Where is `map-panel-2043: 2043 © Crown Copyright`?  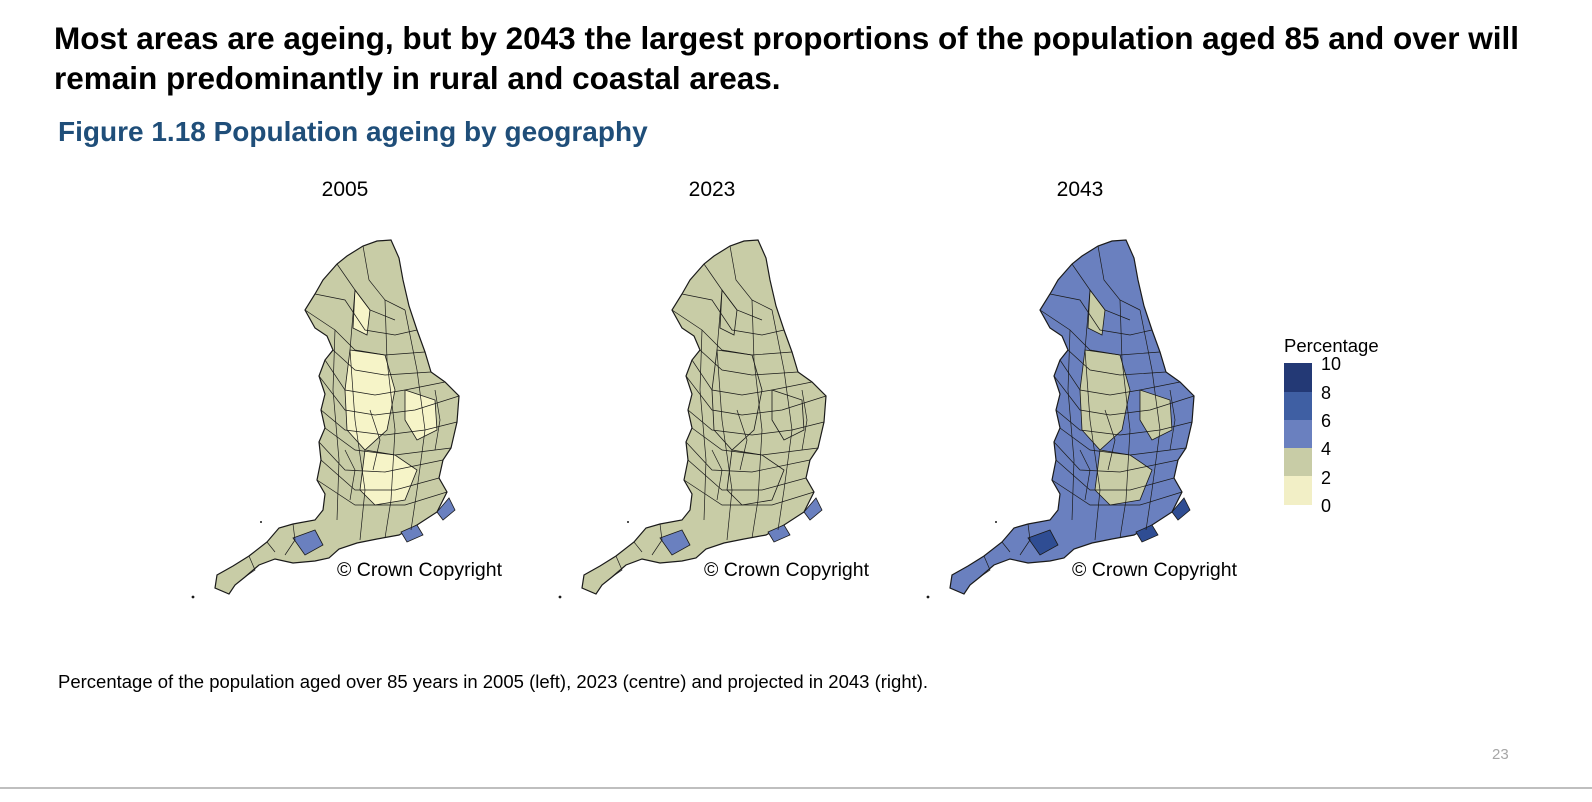 map-panel-2043: 2043 © Crown Copyright is located at coordinates (1074, 399).